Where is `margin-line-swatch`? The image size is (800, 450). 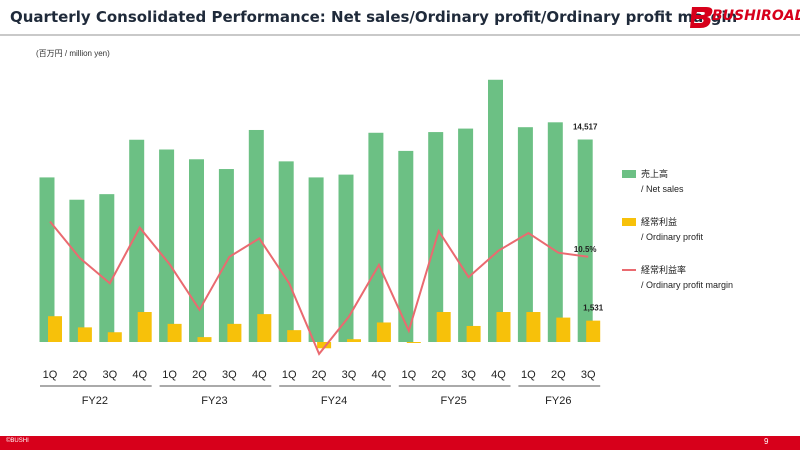 margin-line-swatch is located at coordinates (629, 270).